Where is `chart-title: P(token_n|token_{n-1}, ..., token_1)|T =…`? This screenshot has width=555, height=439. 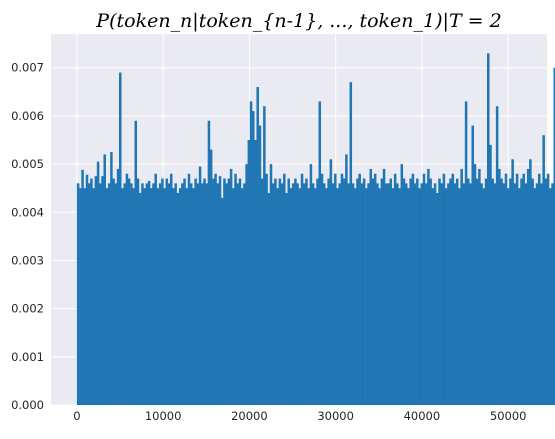 chart-title: P(token_n|token_{n-1}, ..., token_1)|T =… is located at coordinates (298, 21).